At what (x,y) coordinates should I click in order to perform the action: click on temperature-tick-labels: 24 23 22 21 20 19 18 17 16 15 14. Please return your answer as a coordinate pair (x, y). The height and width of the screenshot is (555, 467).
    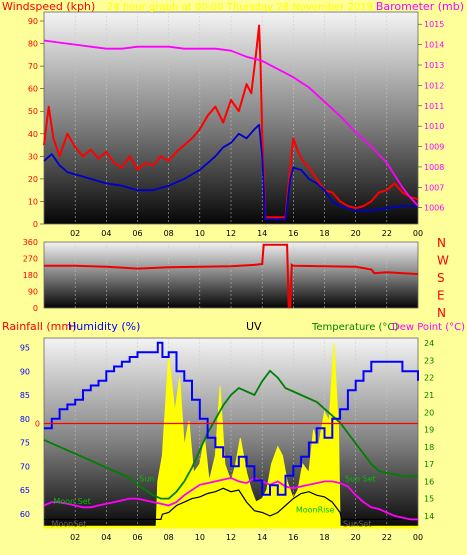
    Looking at the image, I should click on (429, 430).